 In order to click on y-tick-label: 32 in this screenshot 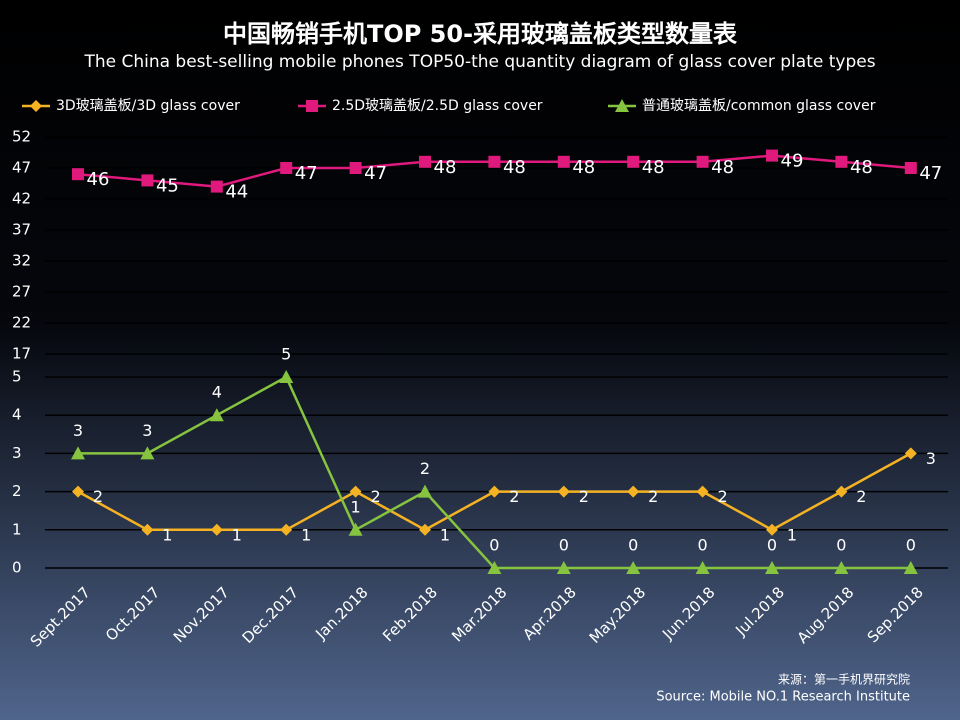, I will do `click(21, 261)`.